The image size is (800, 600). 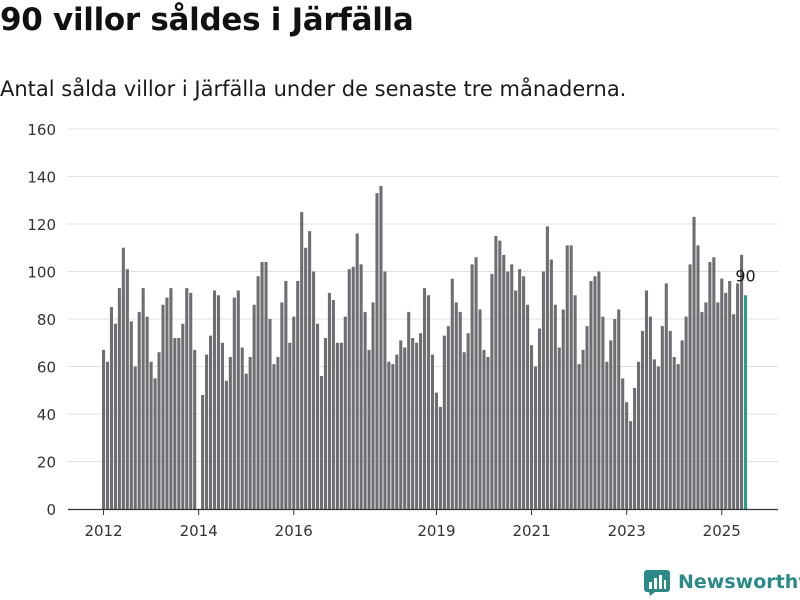 What do you see at coordinates (46, 320) in the screenshot?
I see `y-tick-label: 80` at bounding box center [46, 320].